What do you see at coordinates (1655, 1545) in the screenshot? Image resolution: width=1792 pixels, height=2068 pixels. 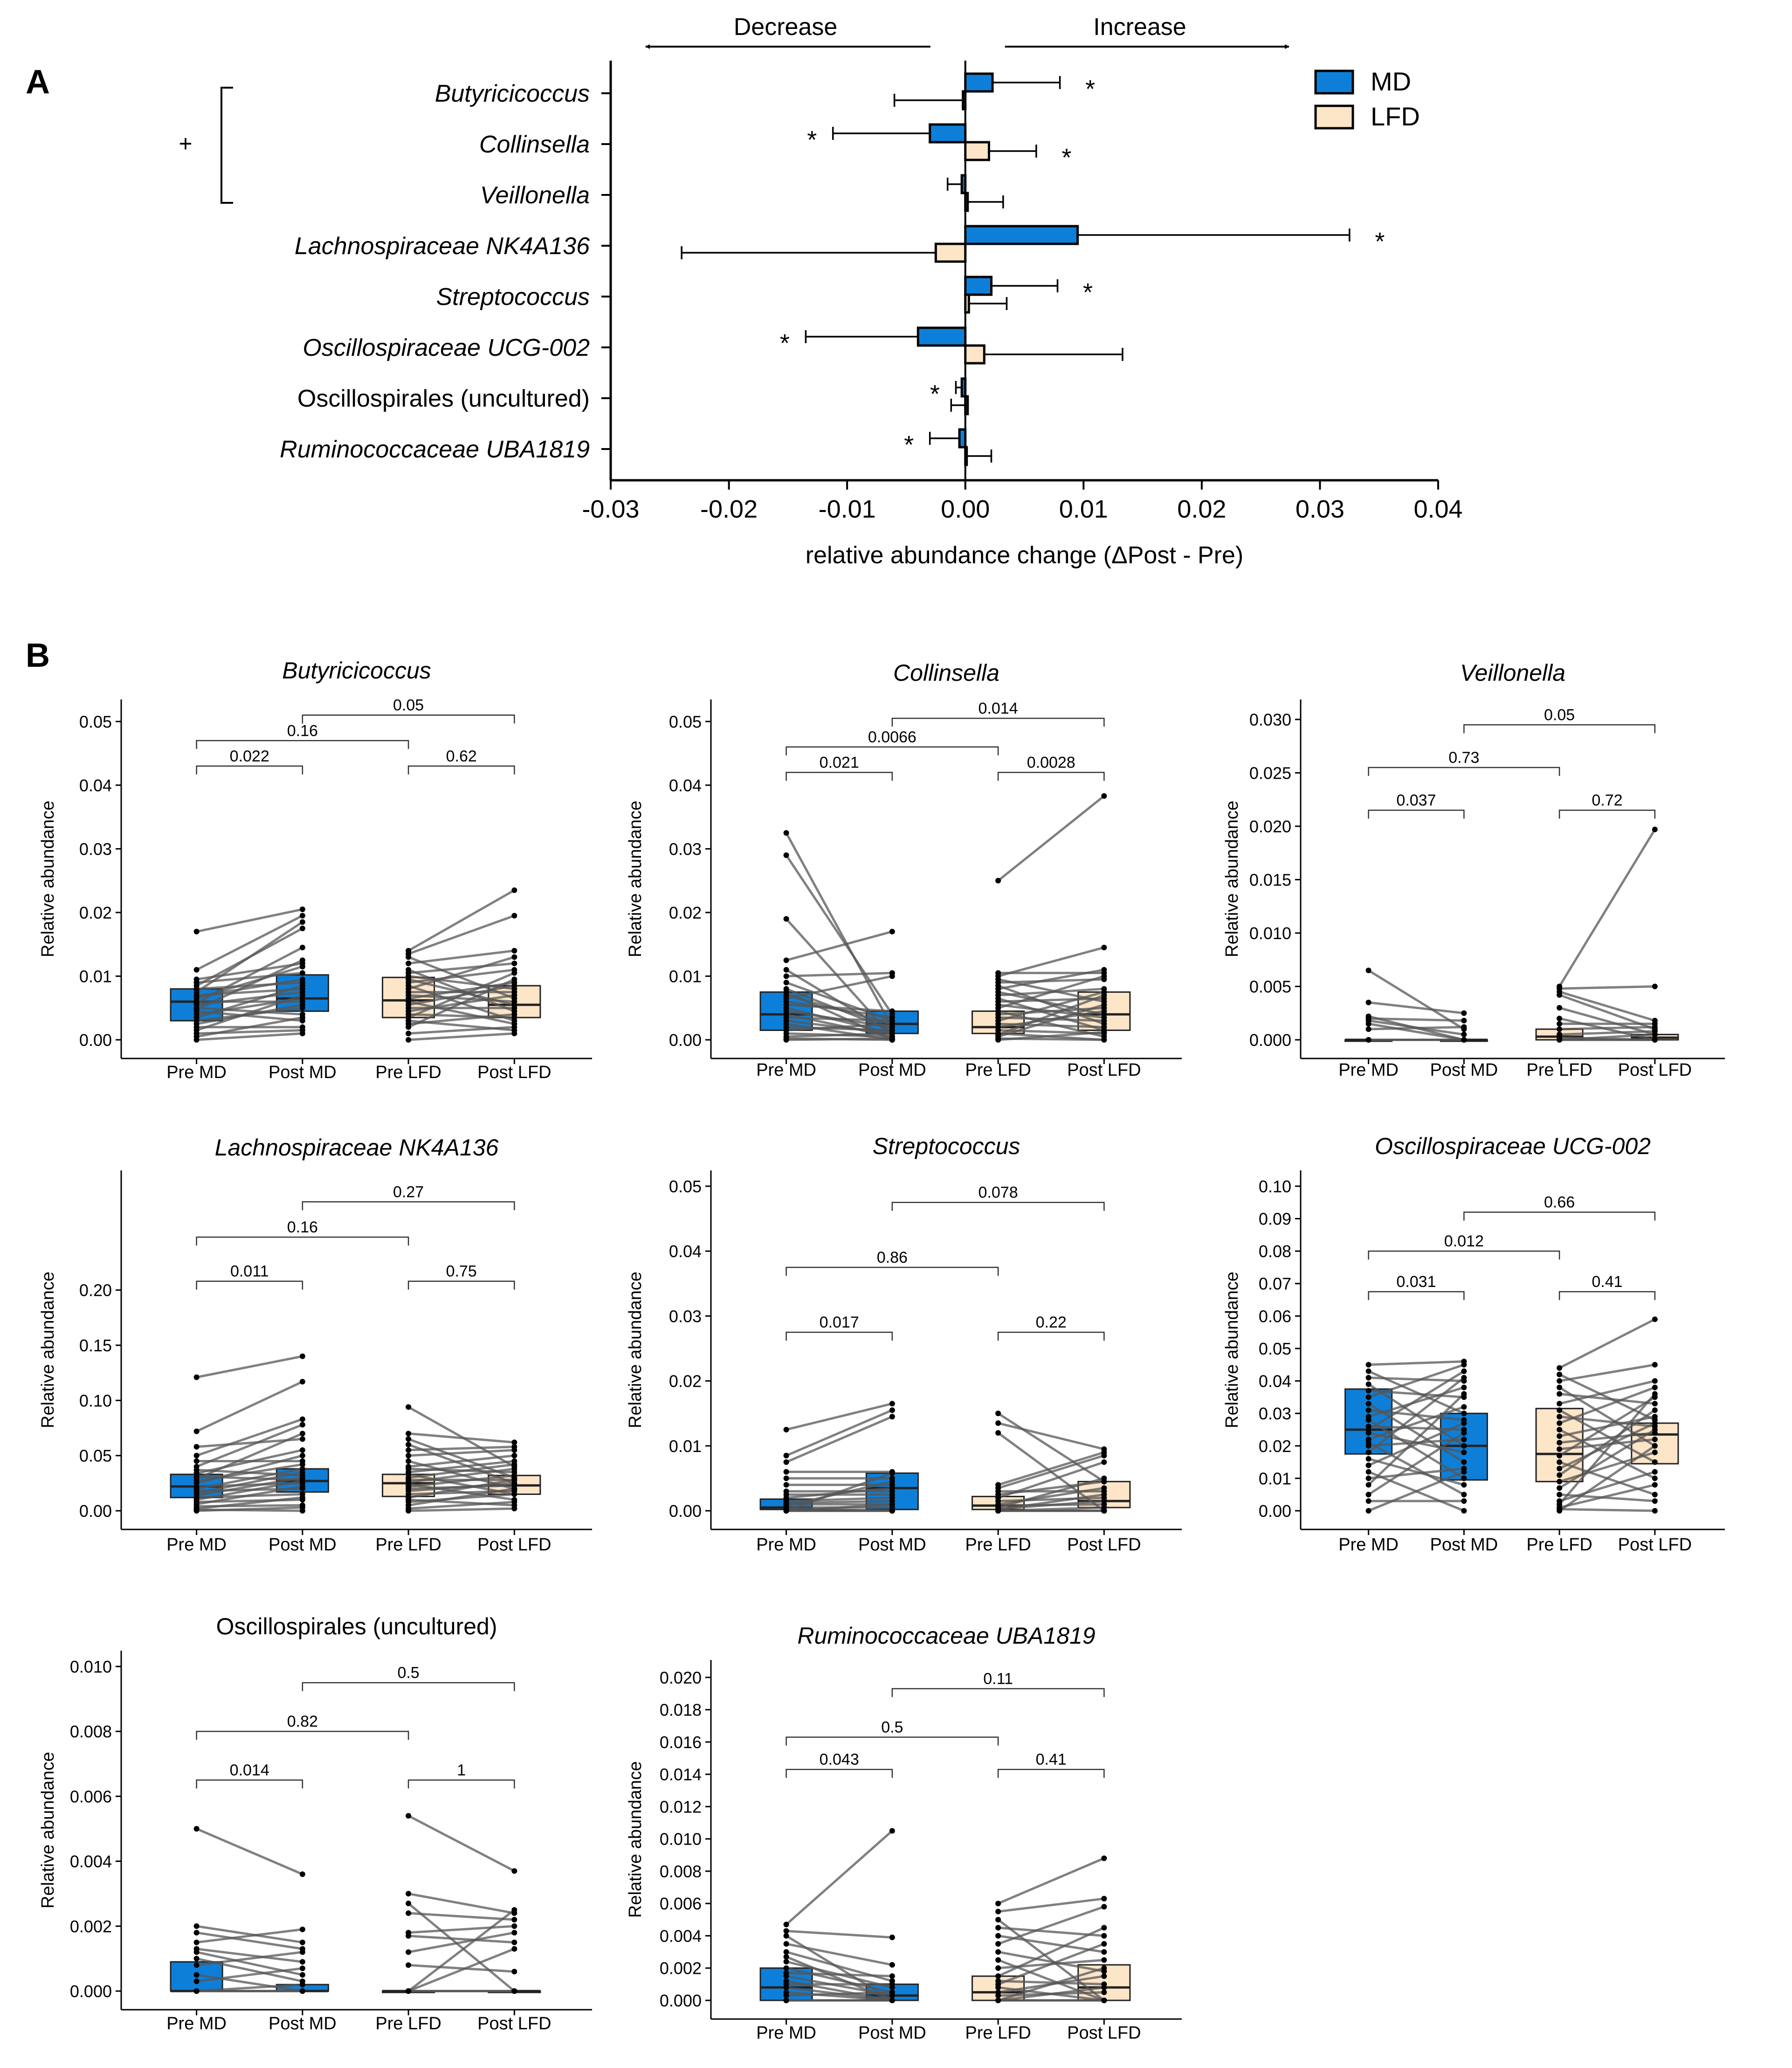 I see `x-tick-label: Post LFD` at bounding box center [1655, 1545].